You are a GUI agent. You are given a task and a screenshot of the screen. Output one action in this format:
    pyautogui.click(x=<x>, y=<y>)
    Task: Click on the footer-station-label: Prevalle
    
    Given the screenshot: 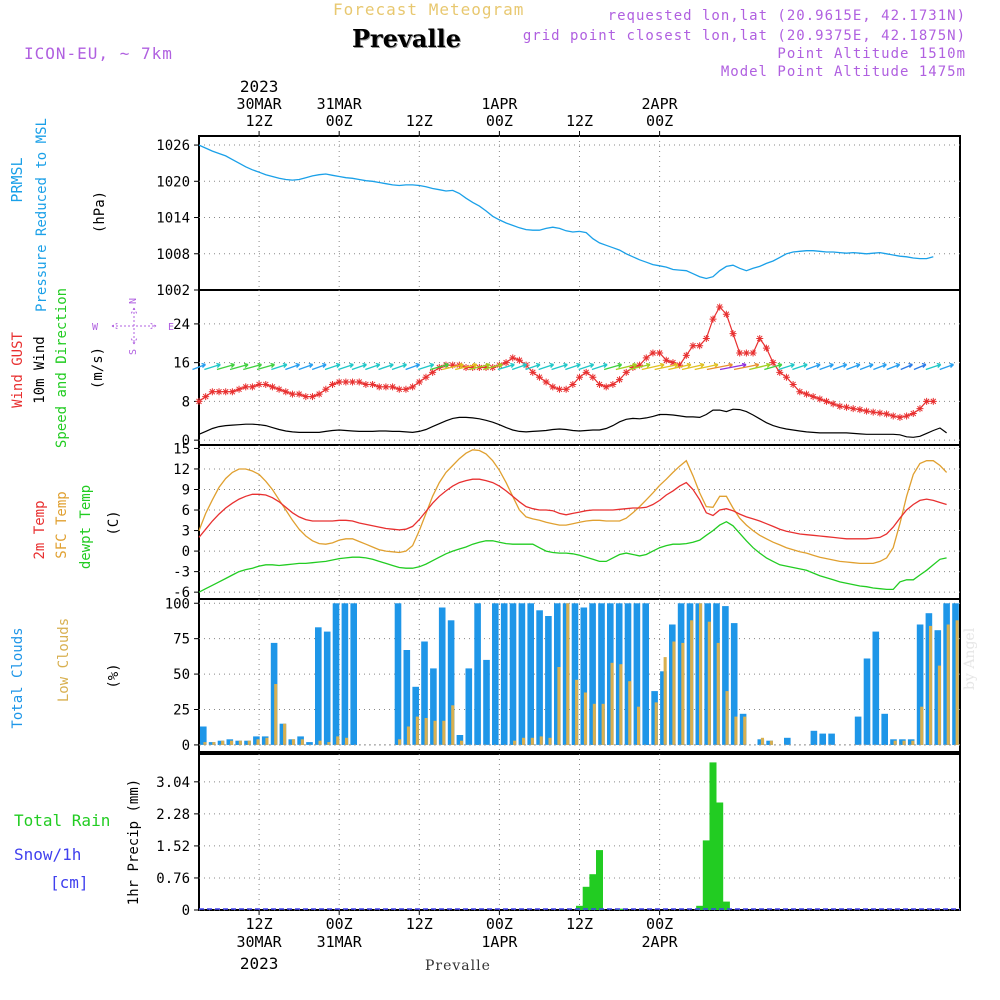 What is the action you would take?
    pyautogui.click(x=458, y=966)
    